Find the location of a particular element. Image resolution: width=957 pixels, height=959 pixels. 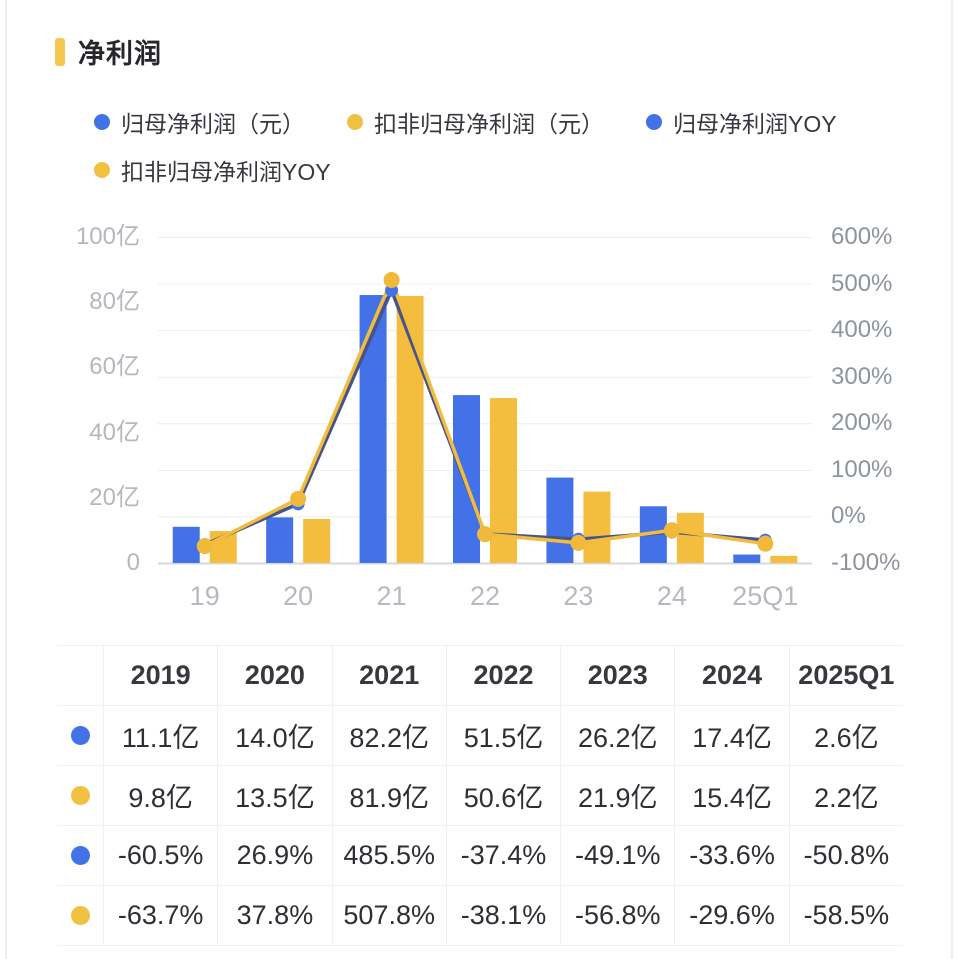

section-header: 净利润 is located at coordinates (108, 51).